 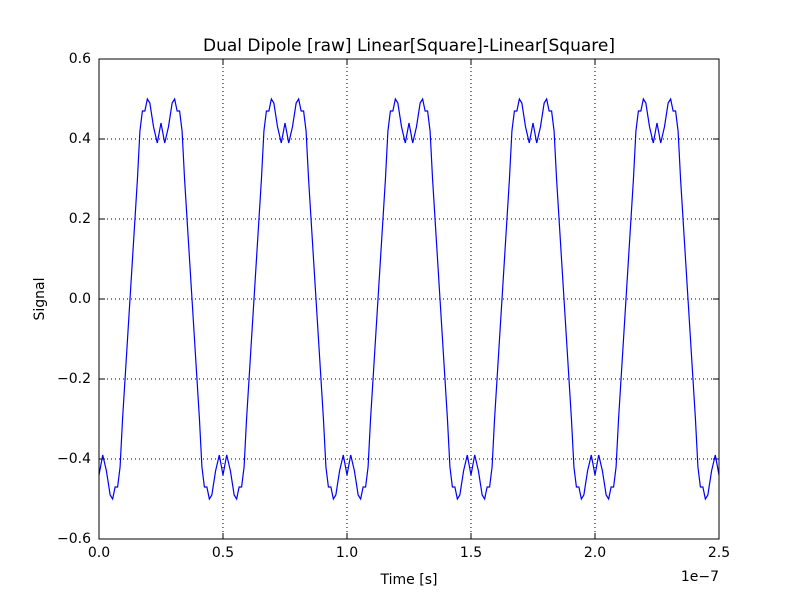 What do you see at coordinates (80, 139) in the screenshot?
I see `y-tick-label: 0.4` at bounding box center [80, 139].